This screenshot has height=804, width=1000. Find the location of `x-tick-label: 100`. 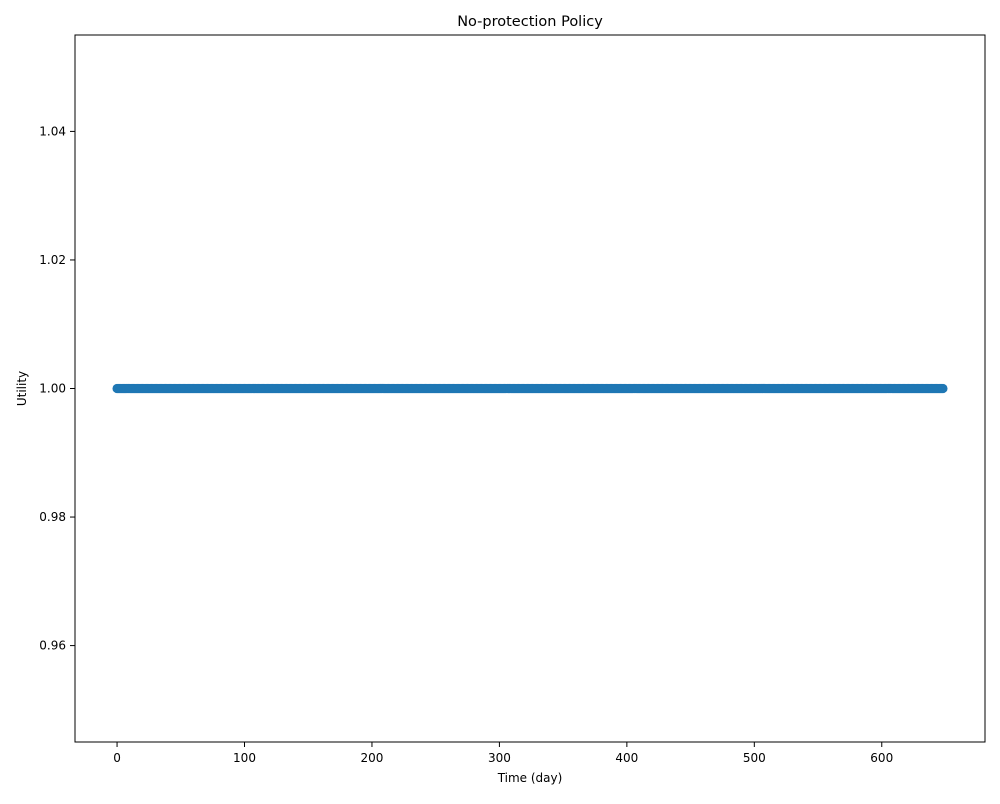

x-tick-label: 100 is located at coordinates (244, 758).